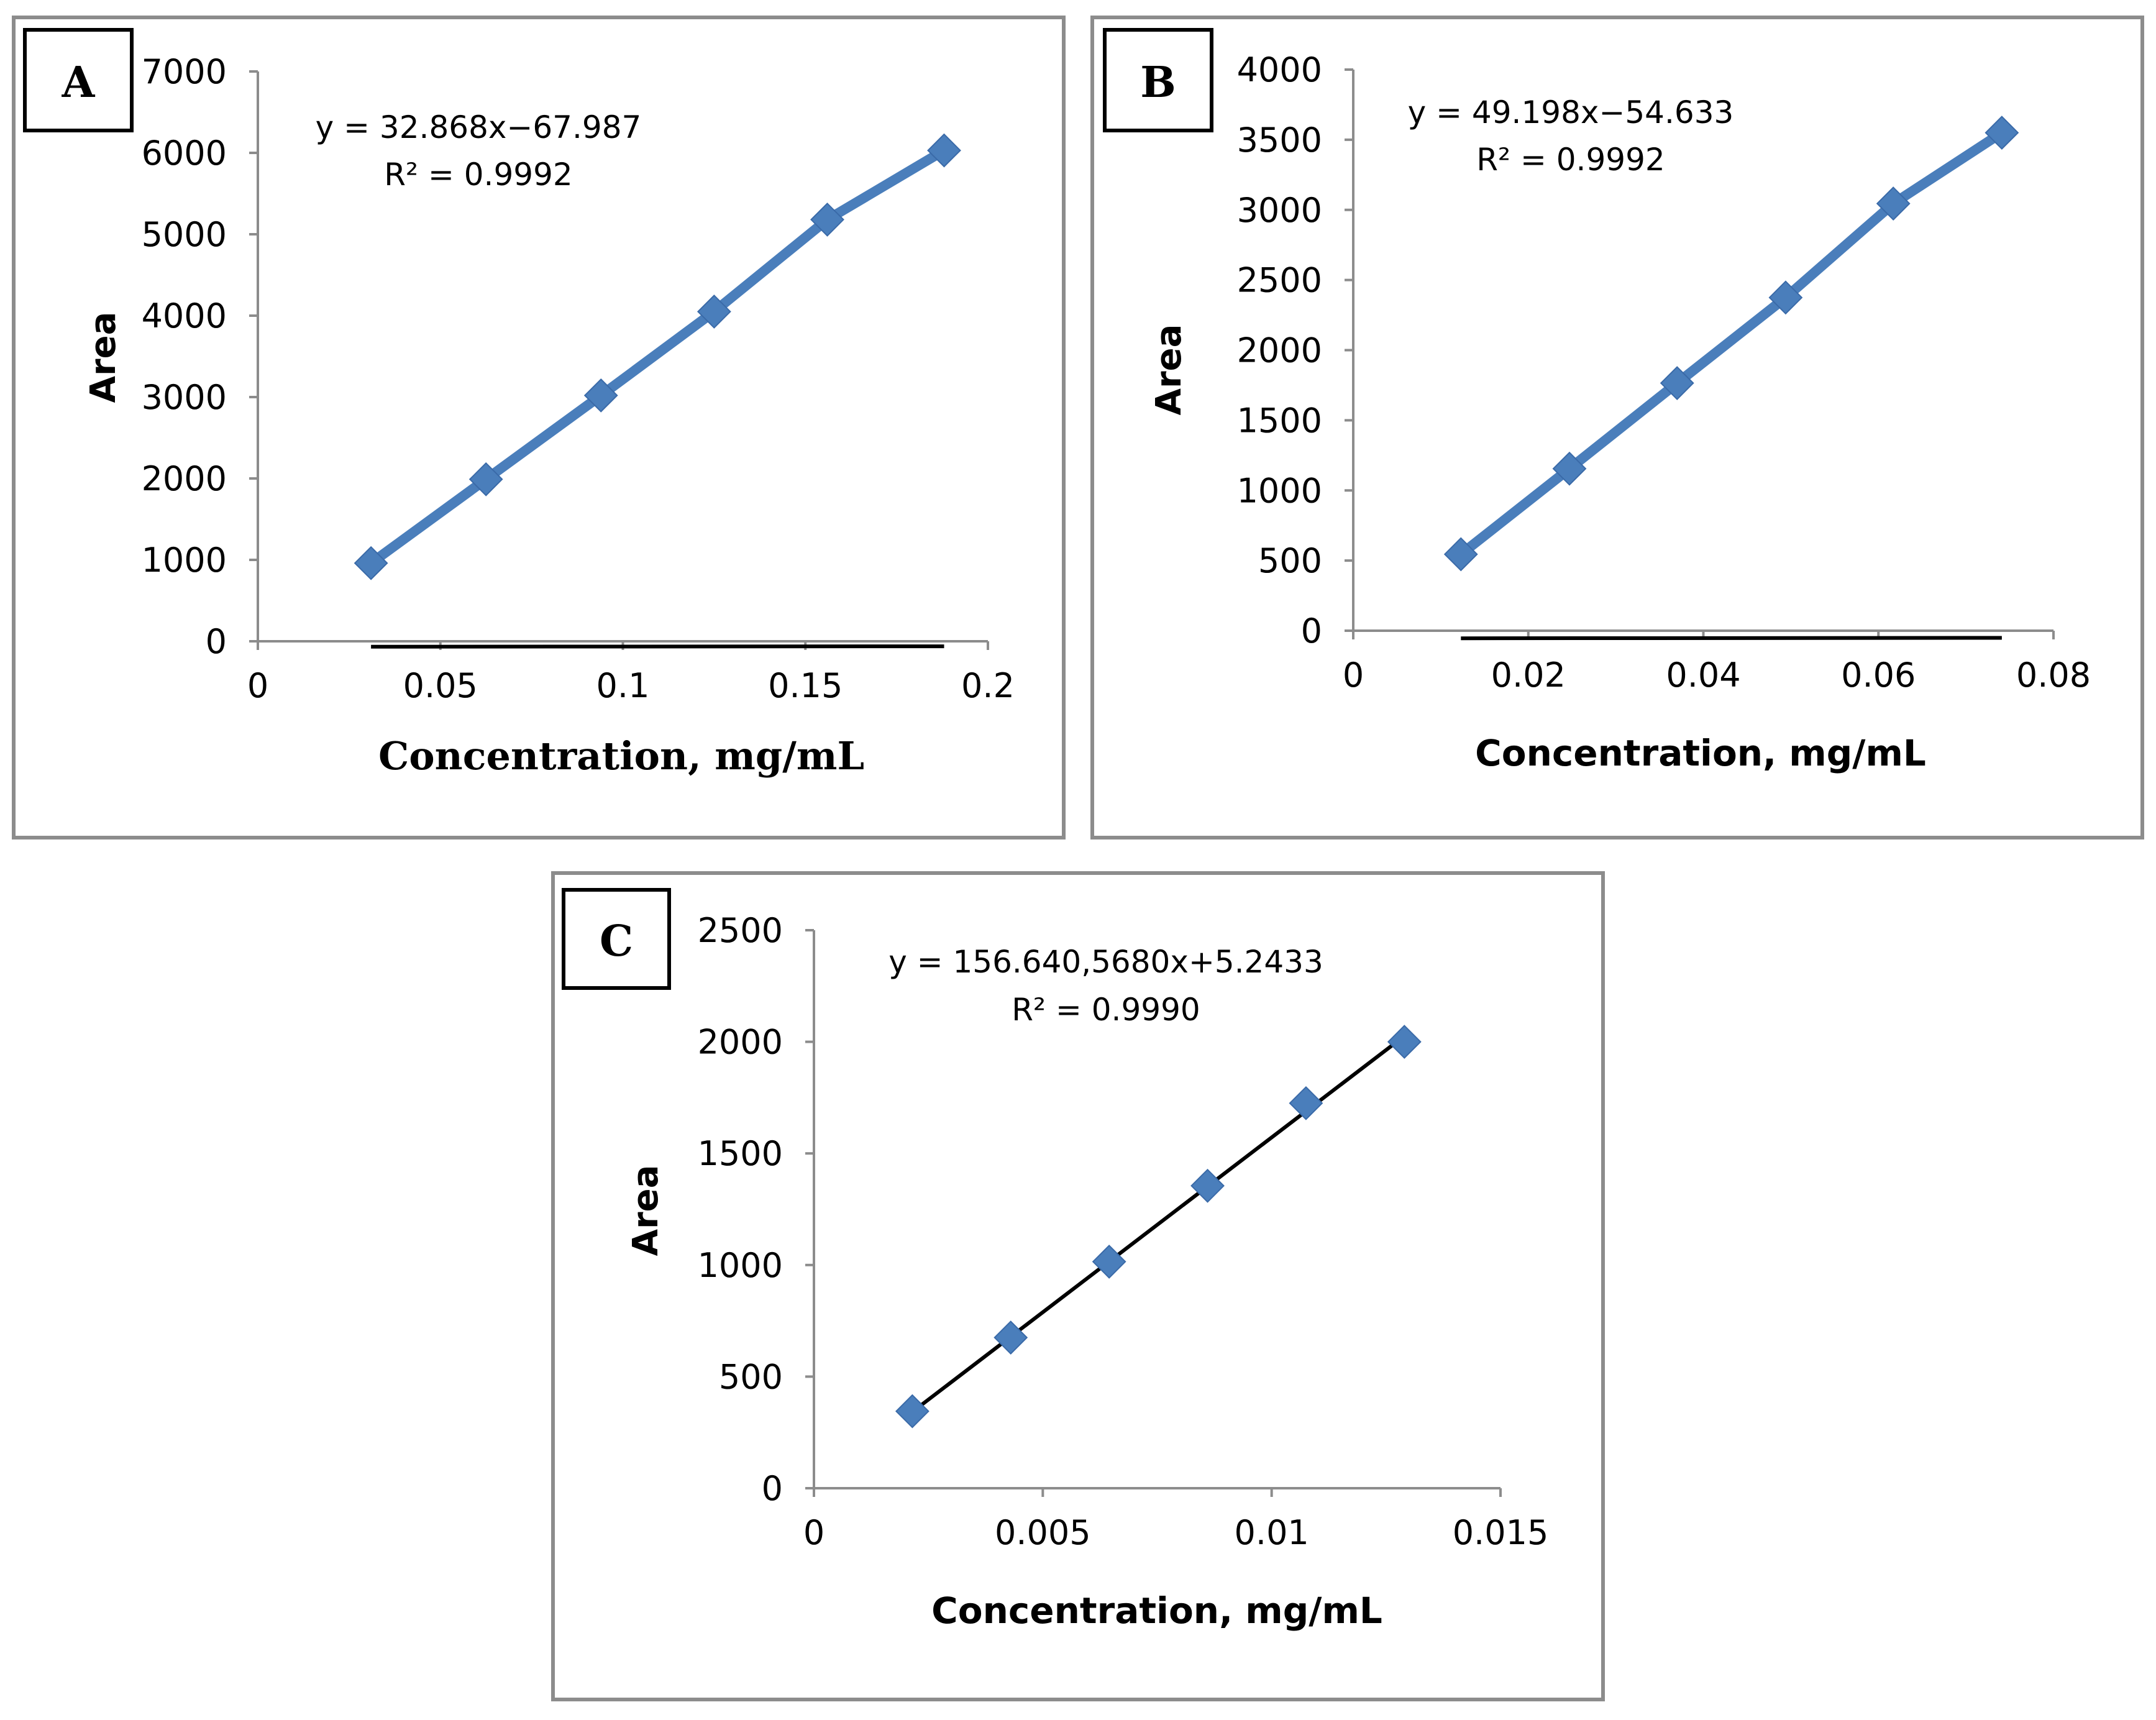 Image resolution: width=2156 pixels, height=1720 pixels. I want to click on panel-b-label: B, so click(1158, 83).